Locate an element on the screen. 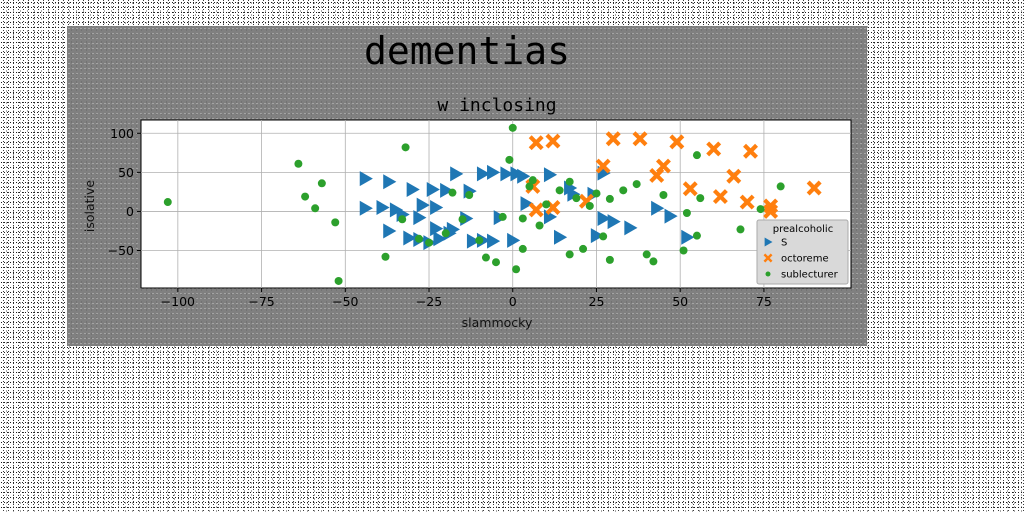 The width and height of the screenshot is (1024, 512). legend-title: prealcoholic is located at coordinates (803, 229).